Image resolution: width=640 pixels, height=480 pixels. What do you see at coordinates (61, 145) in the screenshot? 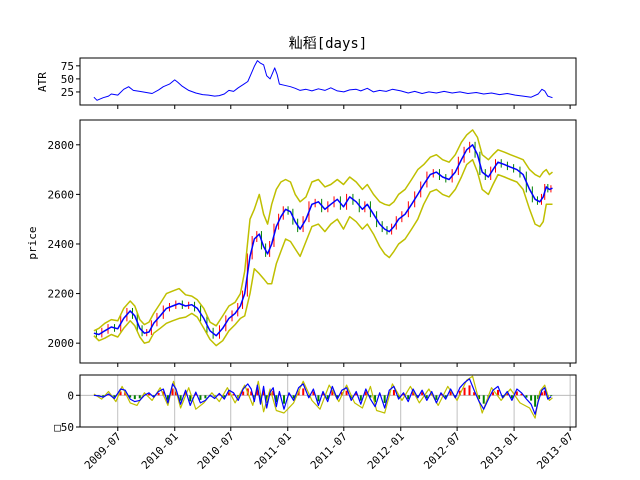
I see `price-y-tick-label: 2800` at bounding box center [61, 145].